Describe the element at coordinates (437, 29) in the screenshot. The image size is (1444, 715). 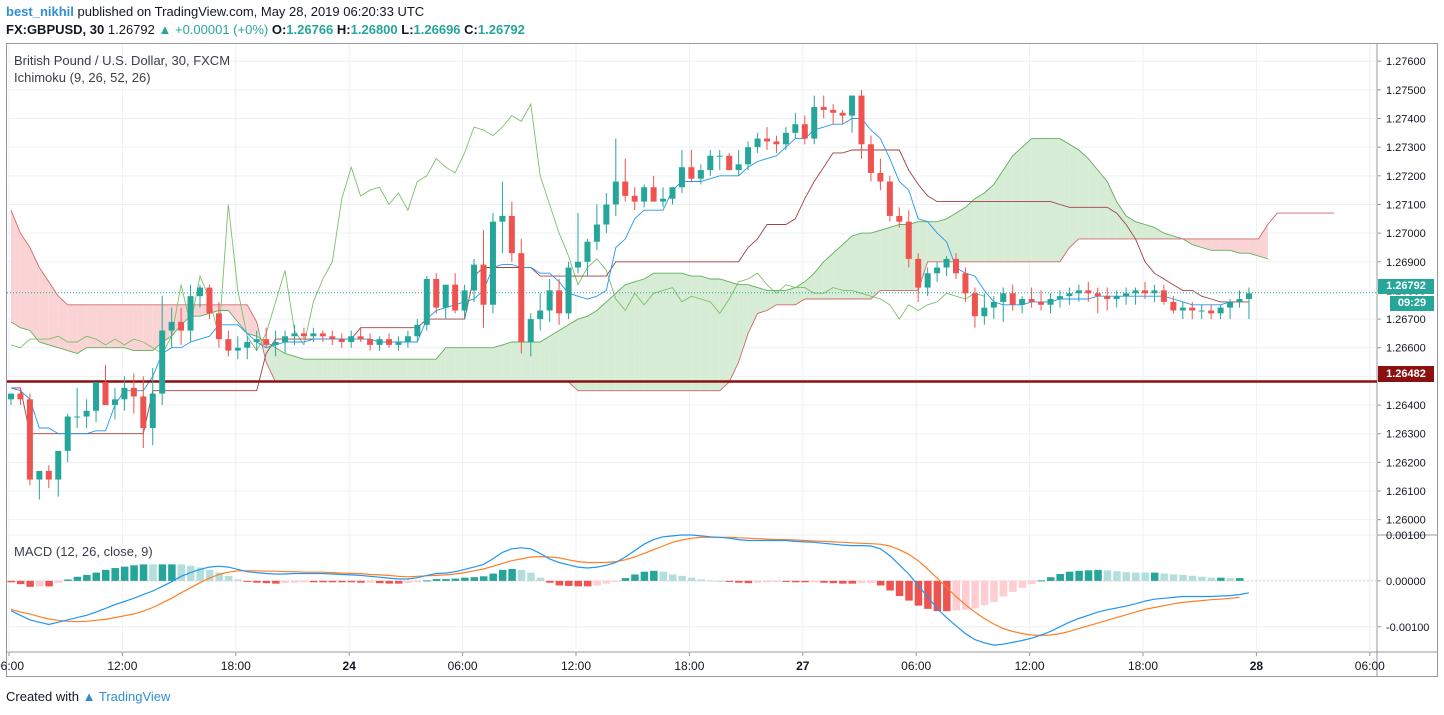
I see `low-value: 1.26696` at that location.